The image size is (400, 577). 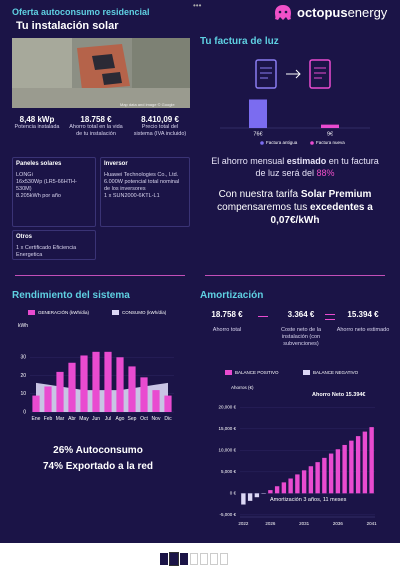 I want to click on stat-label: Potencia instalada, so click(x=37, y=127).